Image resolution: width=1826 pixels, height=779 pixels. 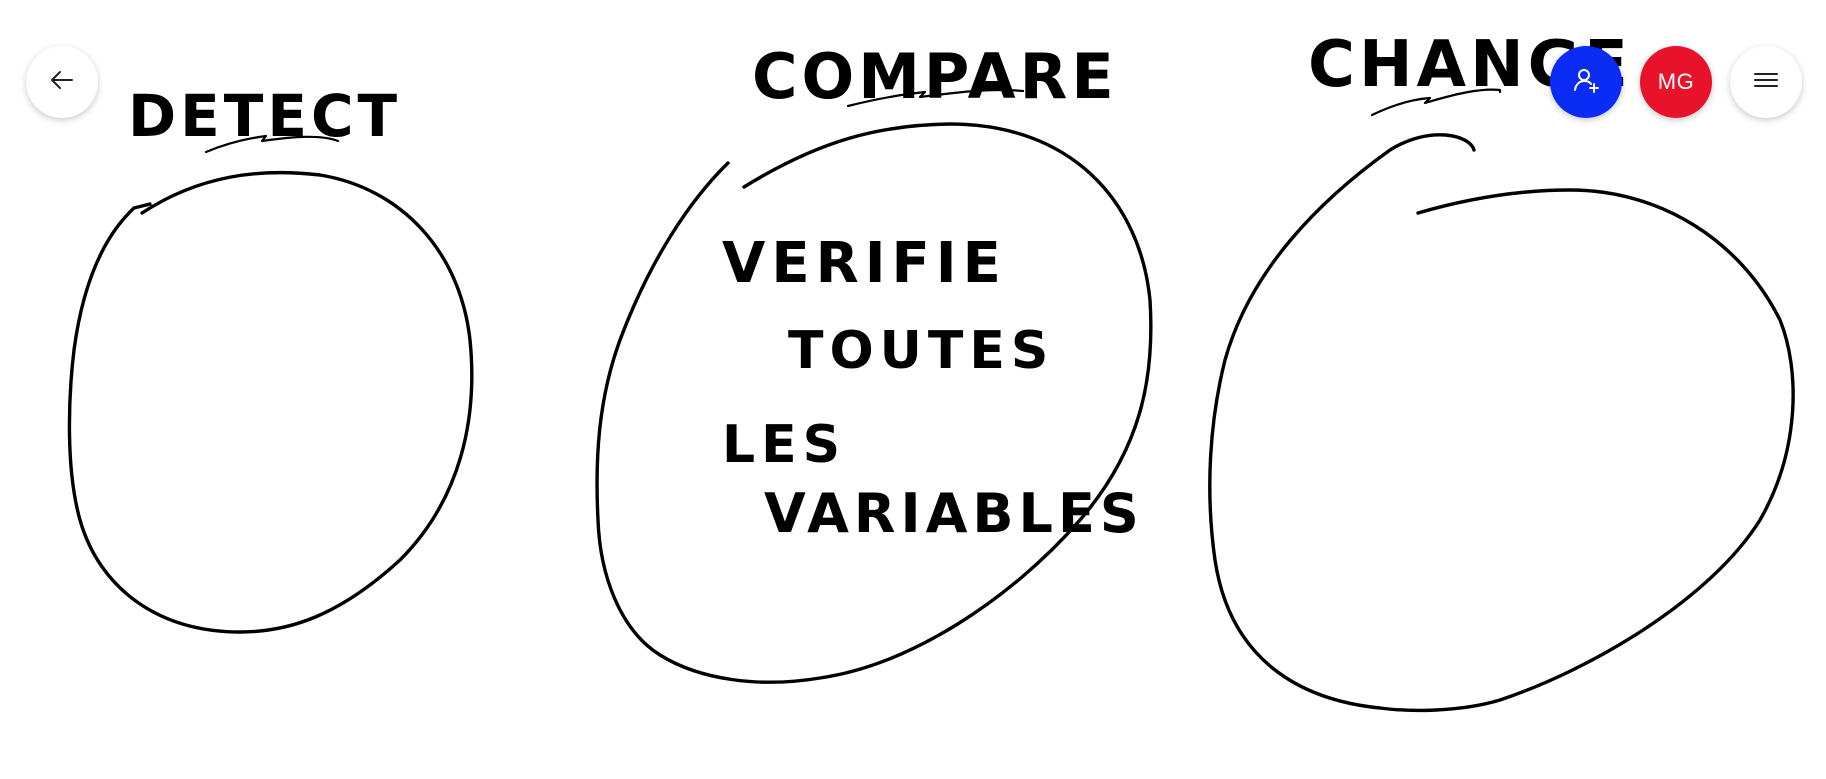 I want to click on menu-button, so click(x=1766, y=82).